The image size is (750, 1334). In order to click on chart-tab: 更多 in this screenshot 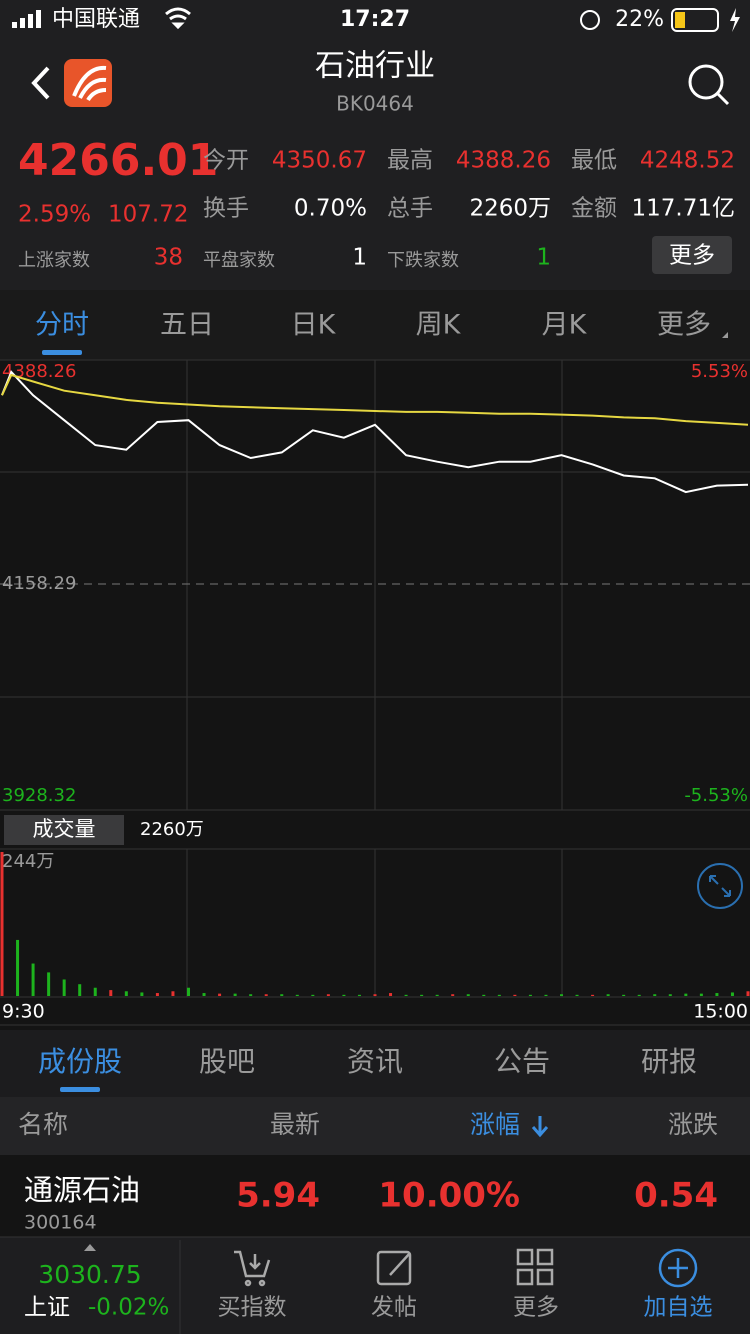, I will do `click(684, 325)`.